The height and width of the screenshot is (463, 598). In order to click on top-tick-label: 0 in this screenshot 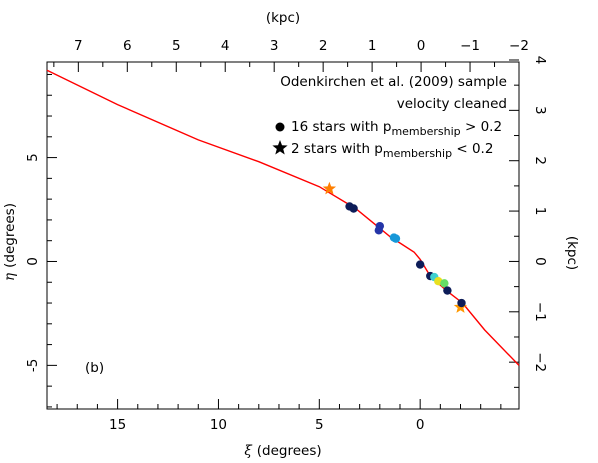, I will do `click(421, 46)`.